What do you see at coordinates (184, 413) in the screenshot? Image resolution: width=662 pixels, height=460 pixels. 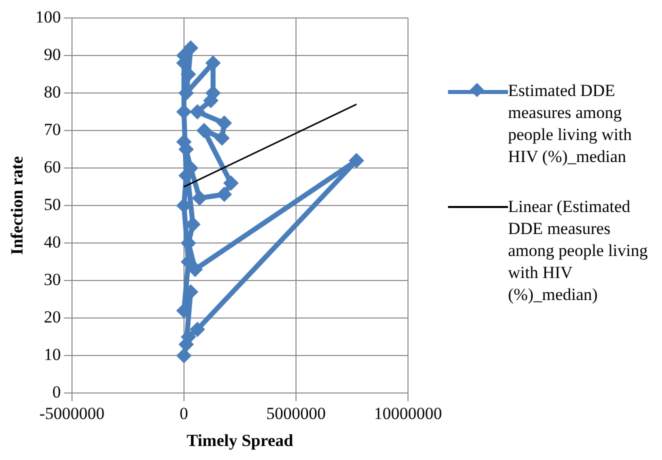 I see `x-tick-label: 0` at bounding box center [184, 413].